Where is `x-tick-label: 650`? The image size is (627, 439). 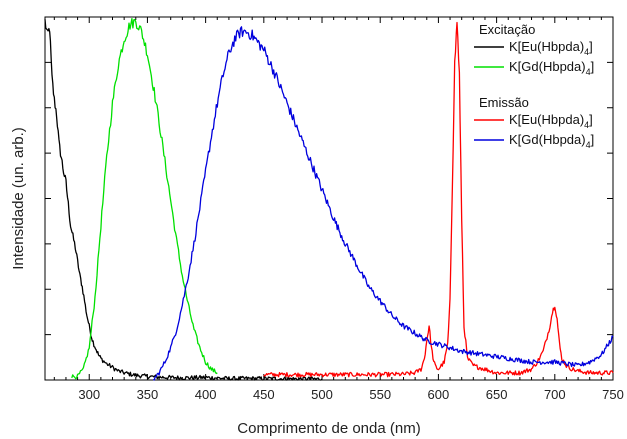 x-tick-label: 650 is located at coordinates (497, 394).